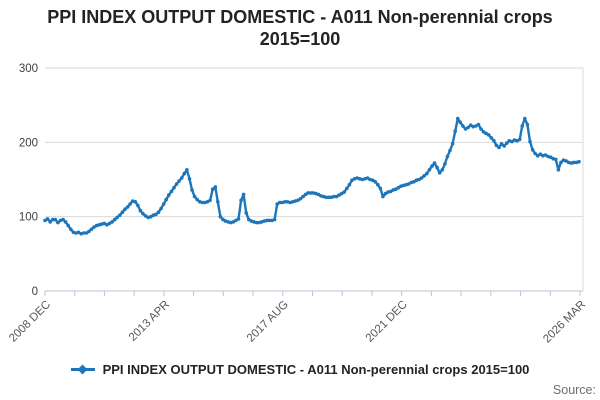 Image resolution: width=600 pixels, height=400 pixels. Describe the element at coordinates (149, 321) in the screenshot. I see `x-tick-label: 2013 APR` at that location.